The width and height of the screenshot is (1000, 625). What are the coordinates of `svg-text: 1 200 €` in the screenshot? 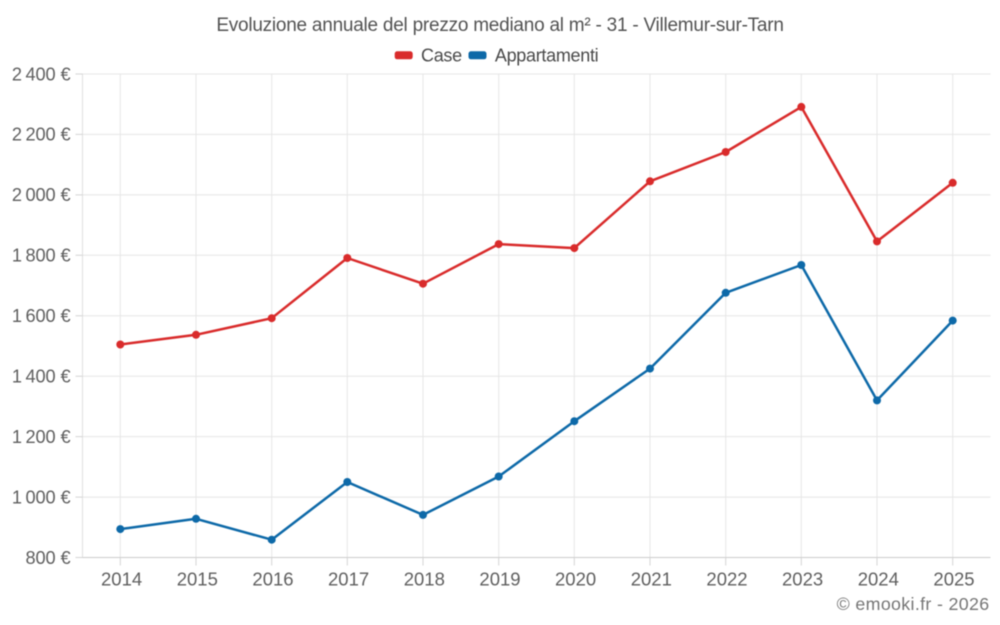 It's located at (41, 437).